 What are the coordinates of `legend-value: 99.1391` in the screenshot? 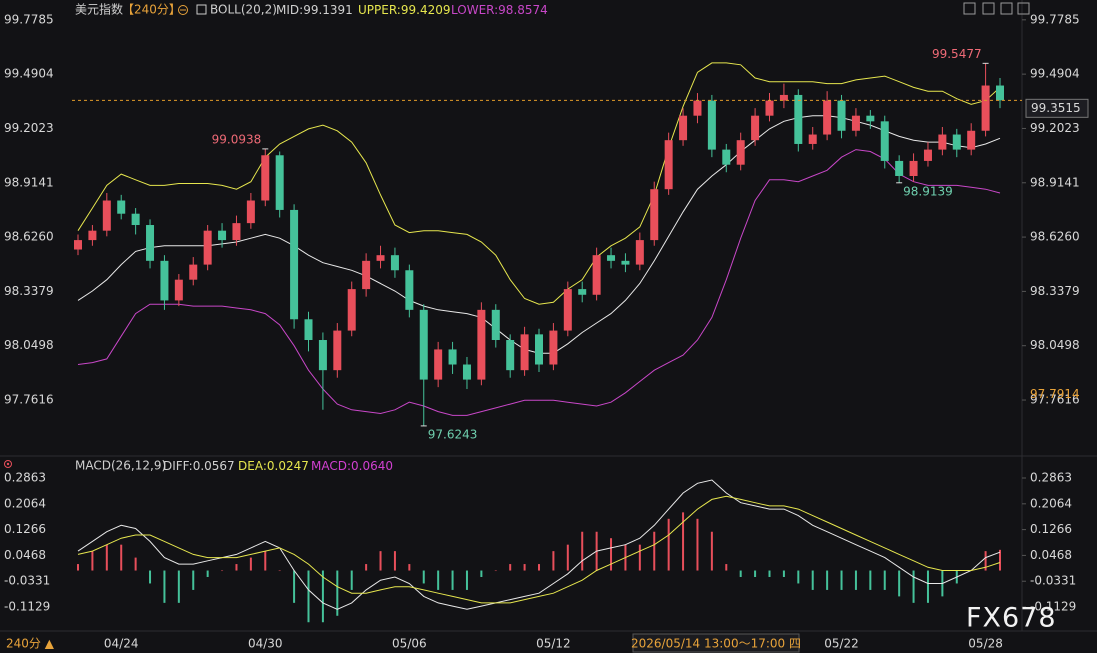 It's located at (328, 10).